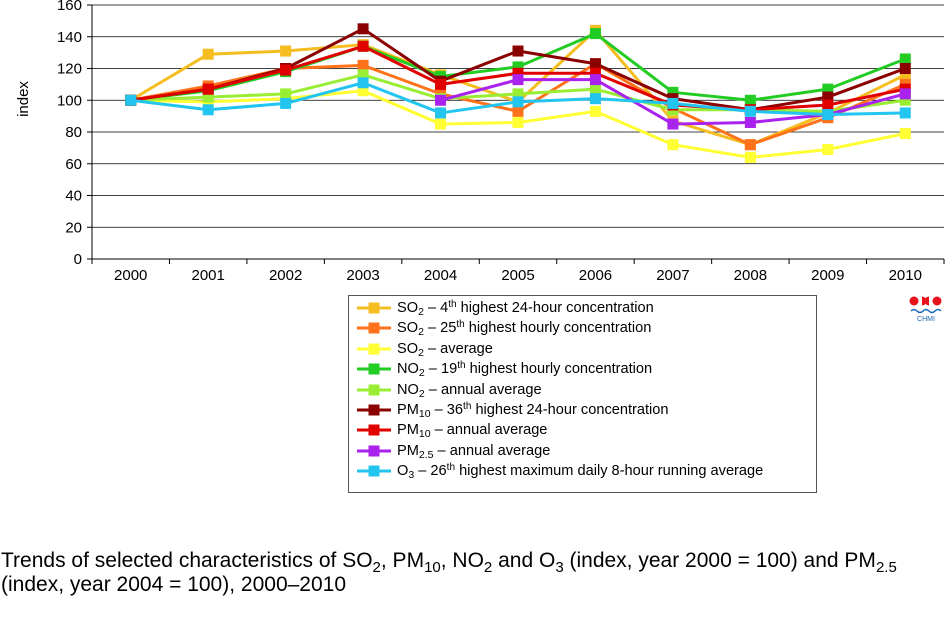 The width and height of the screenshot is (950, 617). Describe the element at coordinates (905, 275) in the screenshot. I see `x-tick-label: 2010` at that location.